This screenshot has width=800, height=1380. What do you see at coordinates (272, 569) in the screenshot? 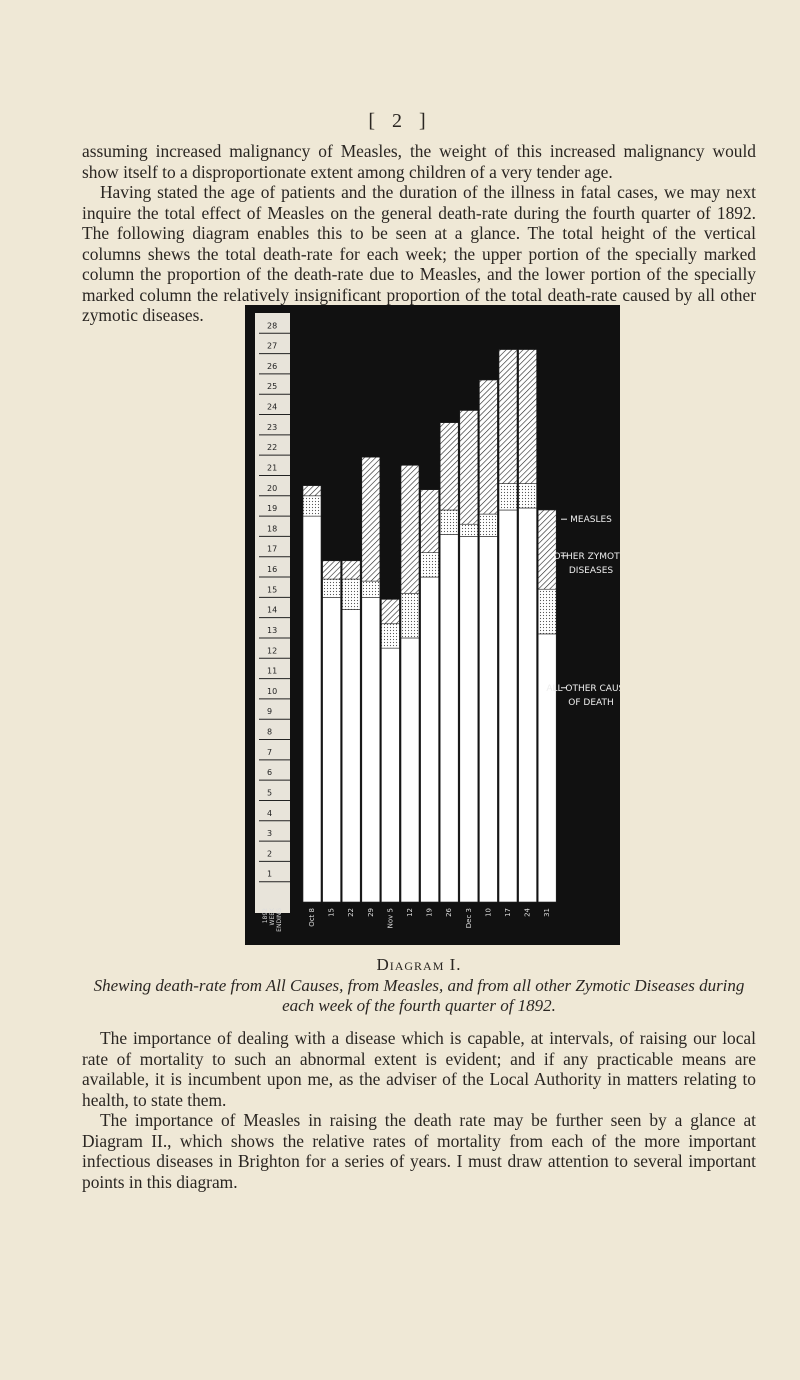
I see `y-tick-label: 16` at bounding box center [272, 569].